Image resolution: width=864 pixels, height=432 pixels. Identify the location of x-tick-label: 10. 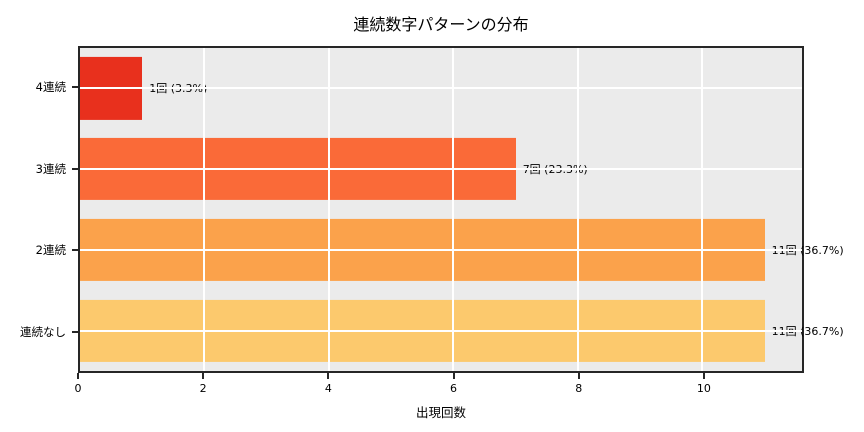
(703, 388).